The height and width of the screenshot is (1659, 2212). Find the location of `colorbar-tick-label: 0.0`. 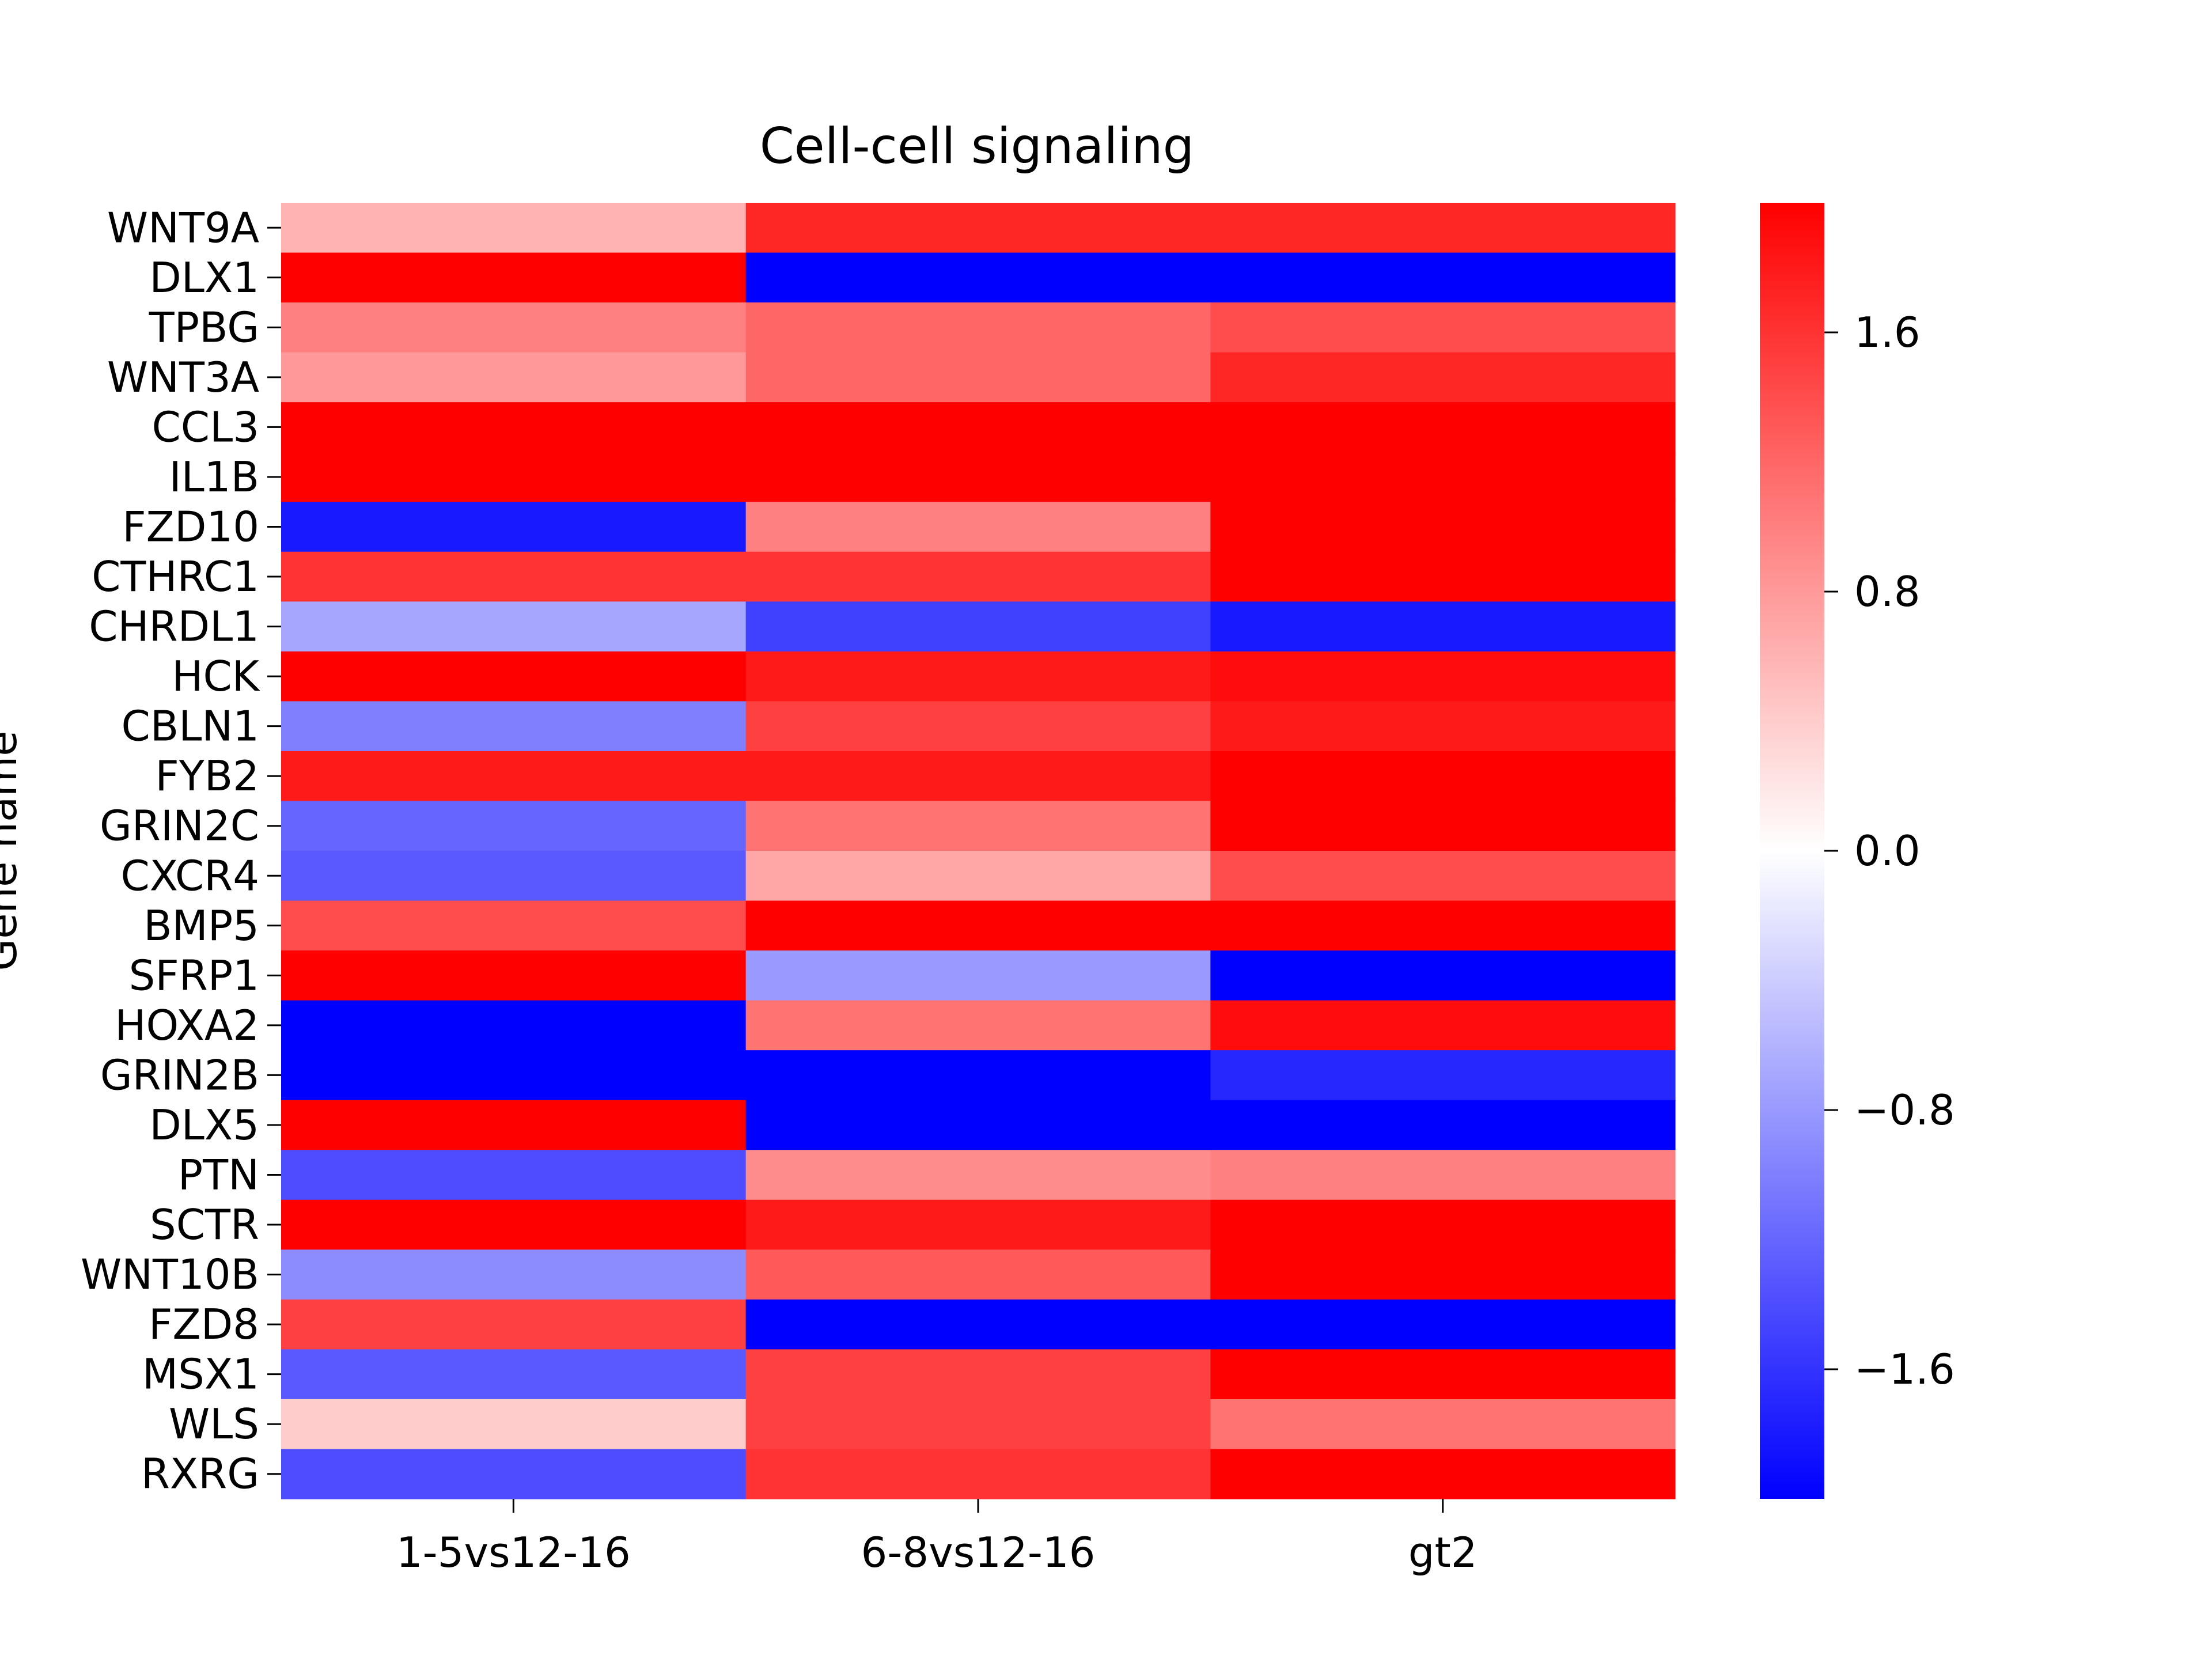

colorbar-tick-label: 0.0 is located at coordinates (1887, 851).